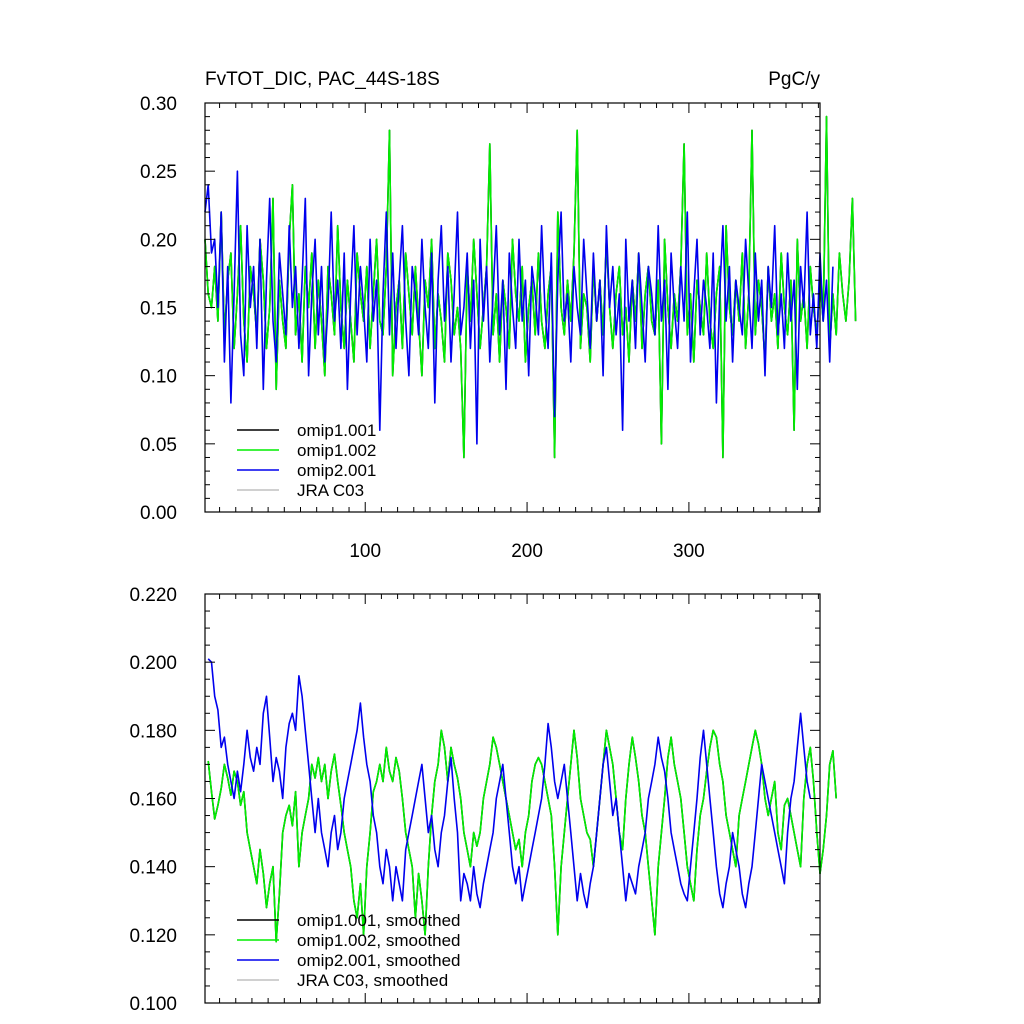 The width and height of the screenshot is (1024, 1024). I want to click on legend-label: omip1.001, so click(336, 430).